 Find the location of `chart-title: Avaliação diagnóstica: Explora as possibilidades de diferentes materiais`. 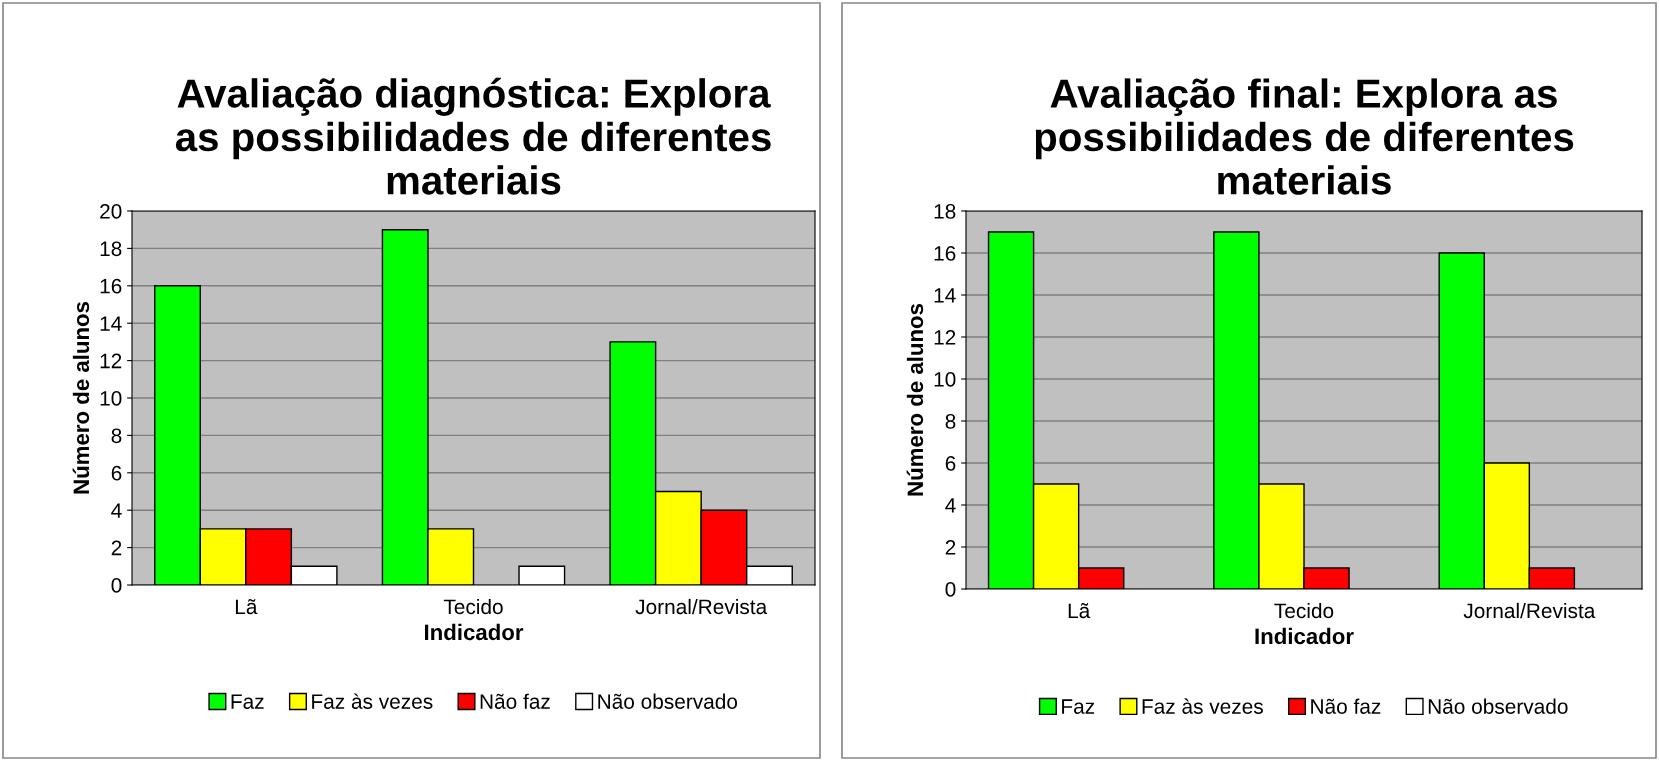

chart-title: Avaliação diagnóstica: Explora as possibilidades de diferentes materiais is located at coordinates (473, 136).